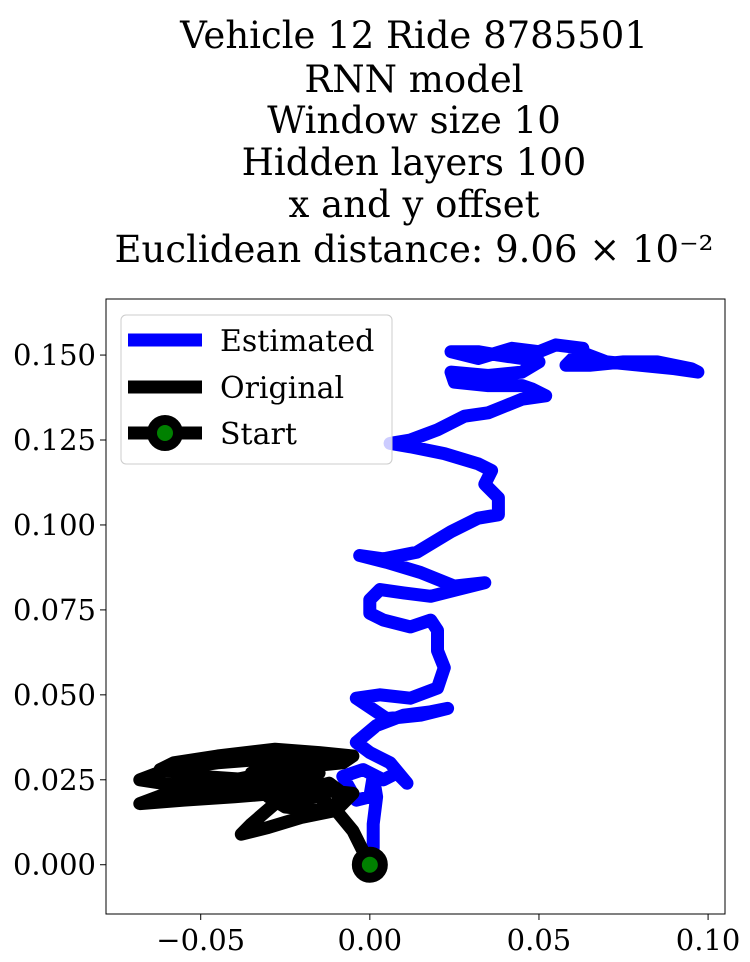  I want to click on y-tick-label: 0.050, so click(54, 695).